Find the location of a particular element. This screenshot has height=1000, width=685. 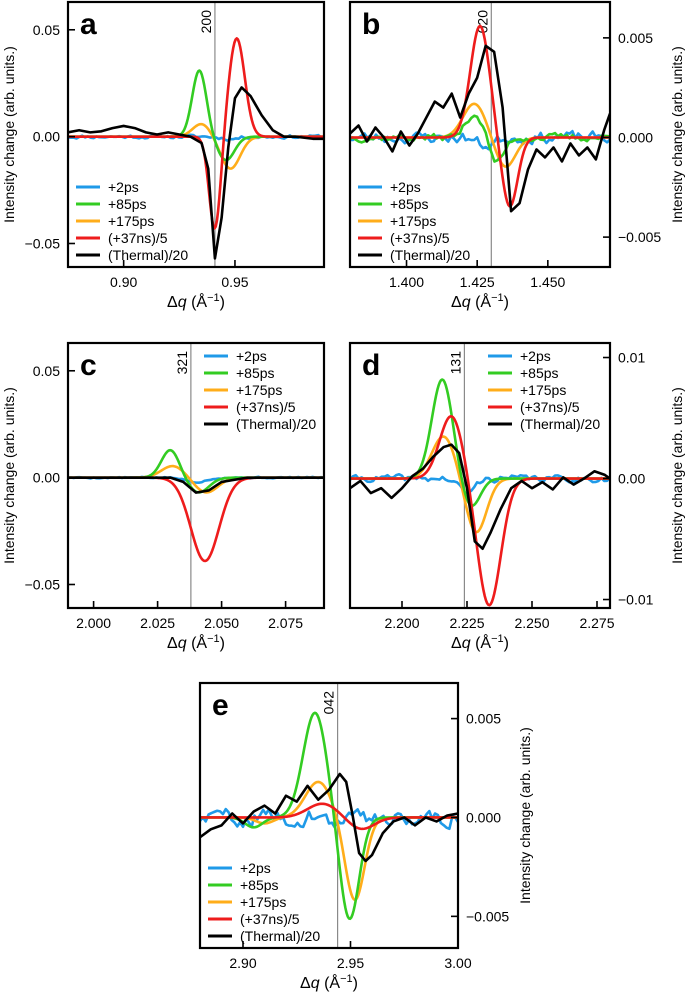

x-tick-label: 2.200 is located at coordinates (401, 623).